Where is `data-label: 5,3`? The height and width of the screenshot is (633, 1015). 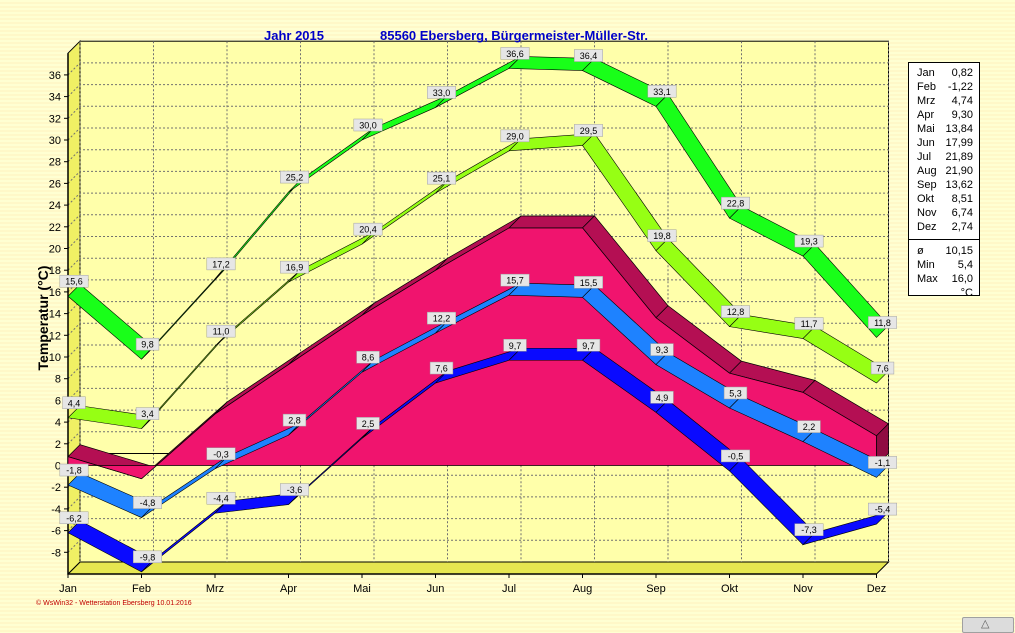
data-label: 5,3 is located at coordinates (735, 393).